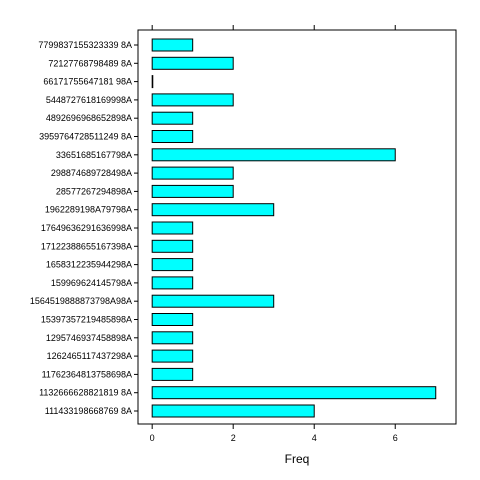 This screenshot has height=480, width=480. I want to click on y-tick-label: 1564519888873798A98A, so click(81, 301).